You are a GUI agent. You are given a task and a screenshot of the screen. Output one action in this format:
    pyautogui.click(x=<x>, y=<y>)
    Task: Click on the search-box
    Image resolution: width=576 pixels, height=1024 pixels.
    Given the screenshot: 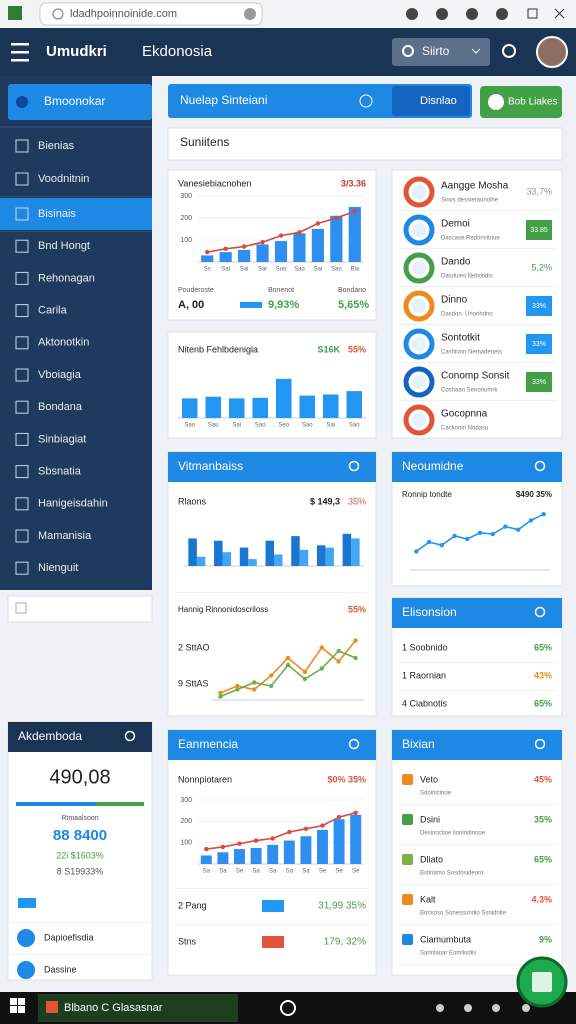 What is the action you would take?
    pyautogui.click(x=441, y=52)
    